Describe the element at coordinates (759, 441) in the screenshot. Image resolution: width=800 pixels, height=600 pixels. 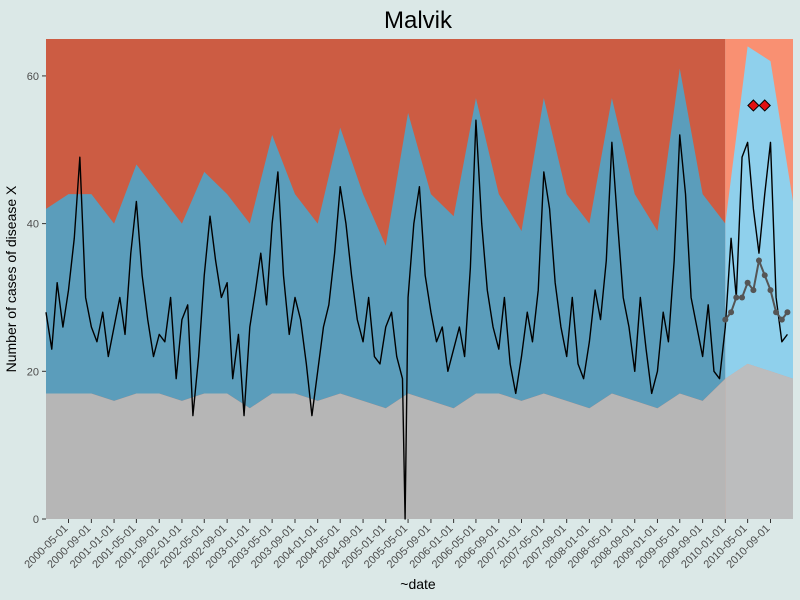
I see `low-zone-production` at that location.